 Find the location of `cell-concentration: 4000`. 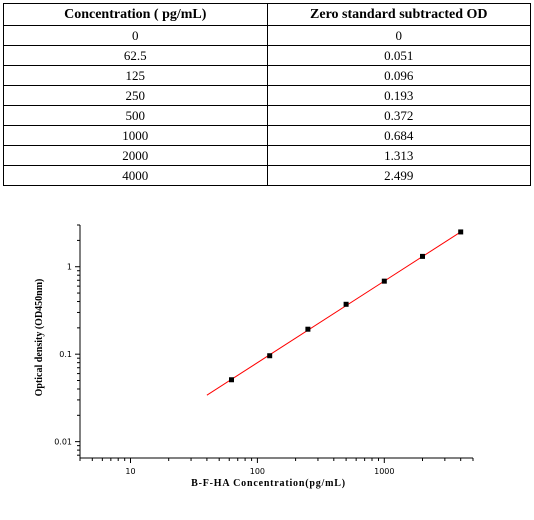

cell-concentration: 4000 is located at coordinates (135, 175).